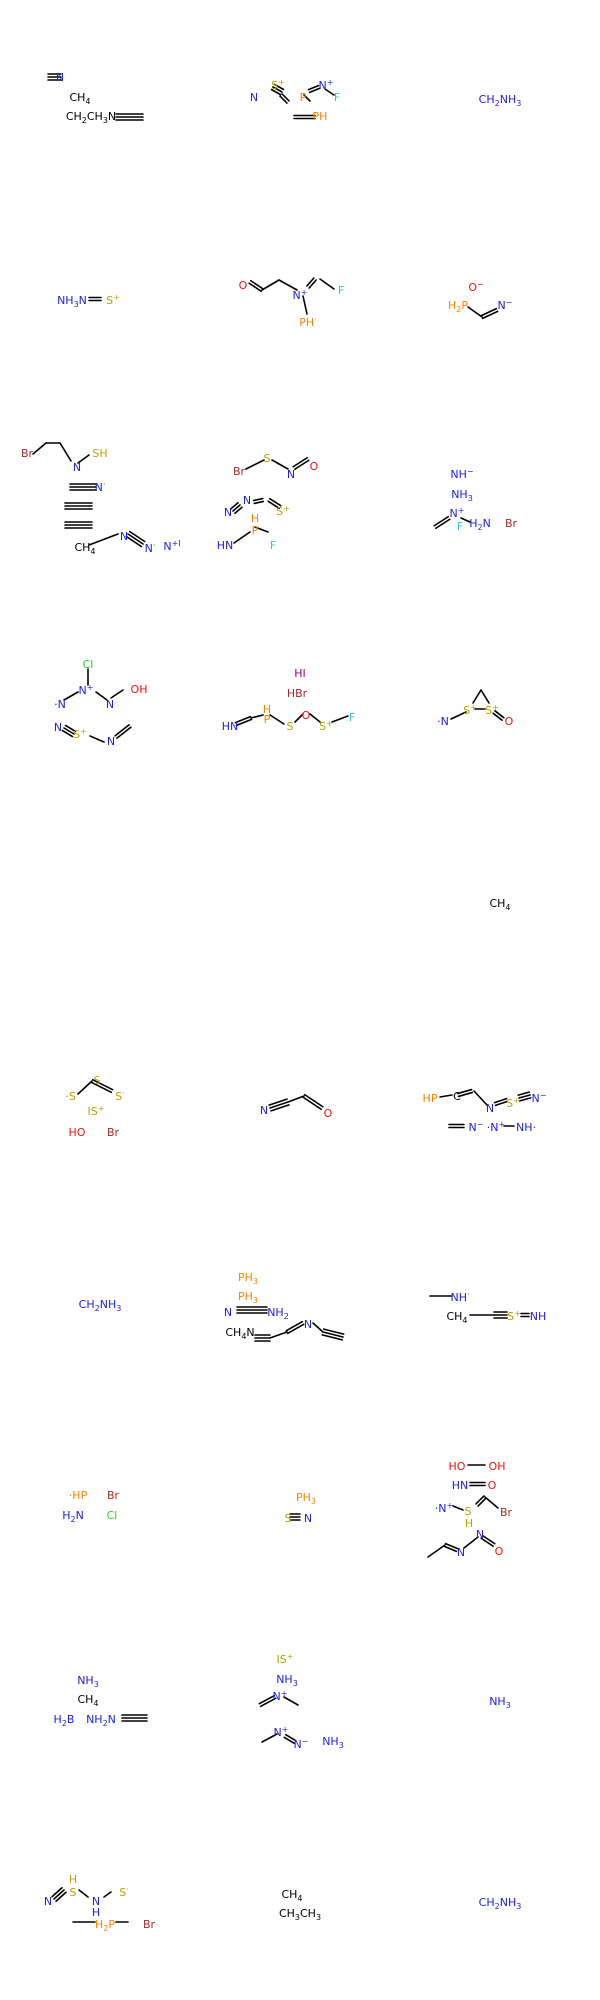  Describe the element at coordinates (430, 1098) in the screenshot. I see `atom-label-part: HP` at that location.